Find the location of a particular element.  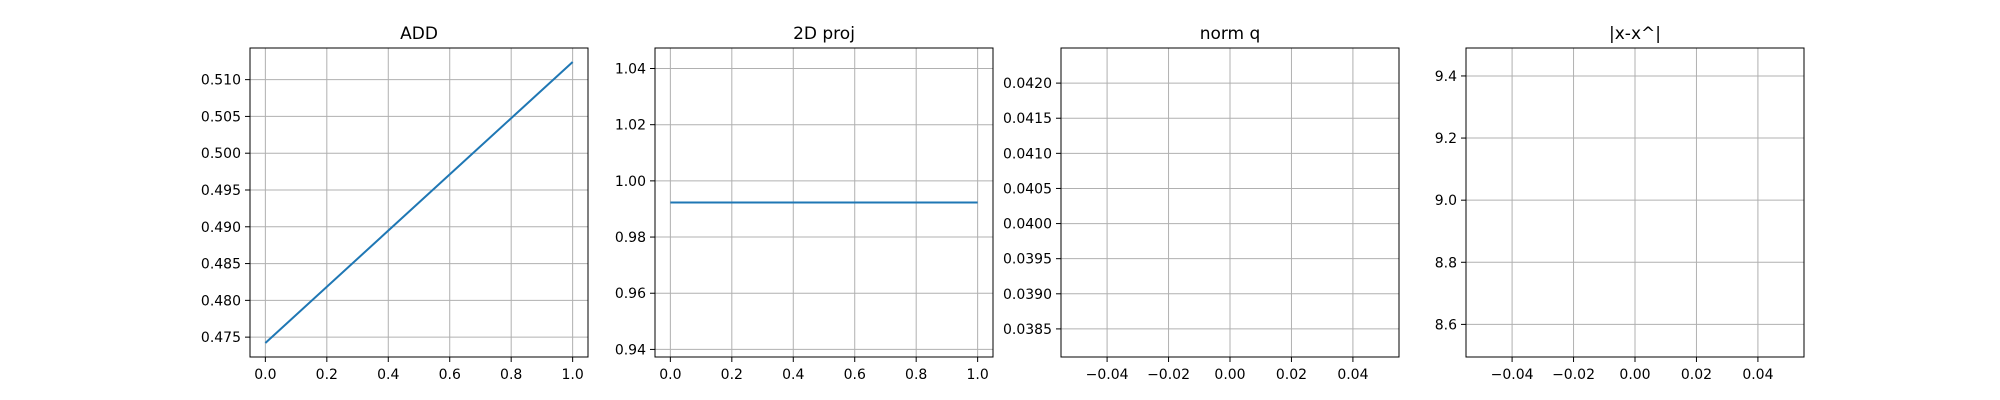

y-tick-label: 0.0400 is located at coordinates (1027, 225).